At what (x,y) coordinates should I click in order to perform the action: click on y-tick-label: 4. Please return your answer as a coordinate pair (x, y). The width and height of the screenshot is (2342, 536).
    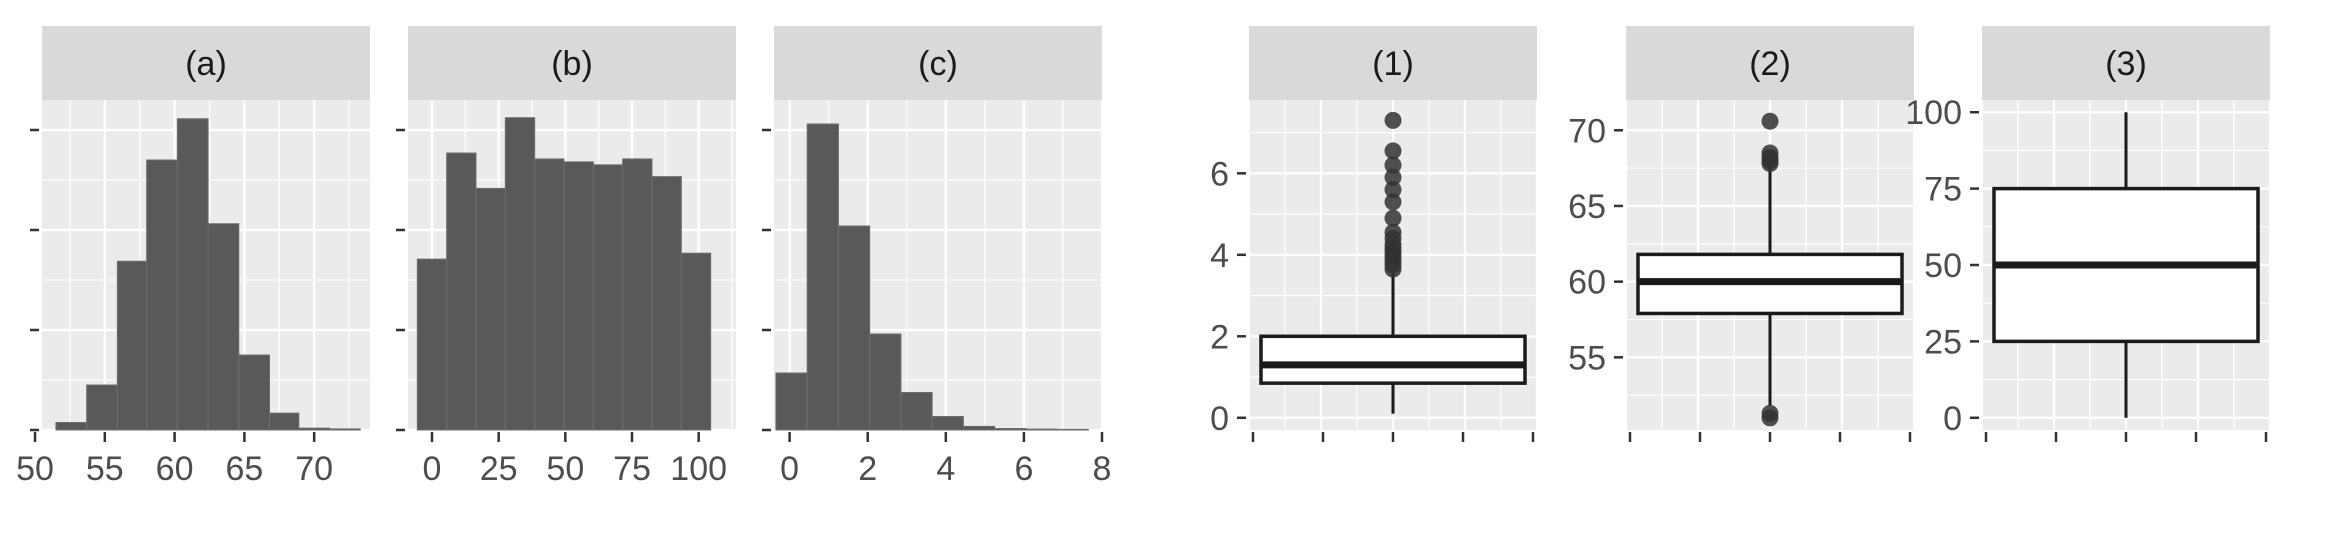
    Looking at the image, I should click on (1219, 256).